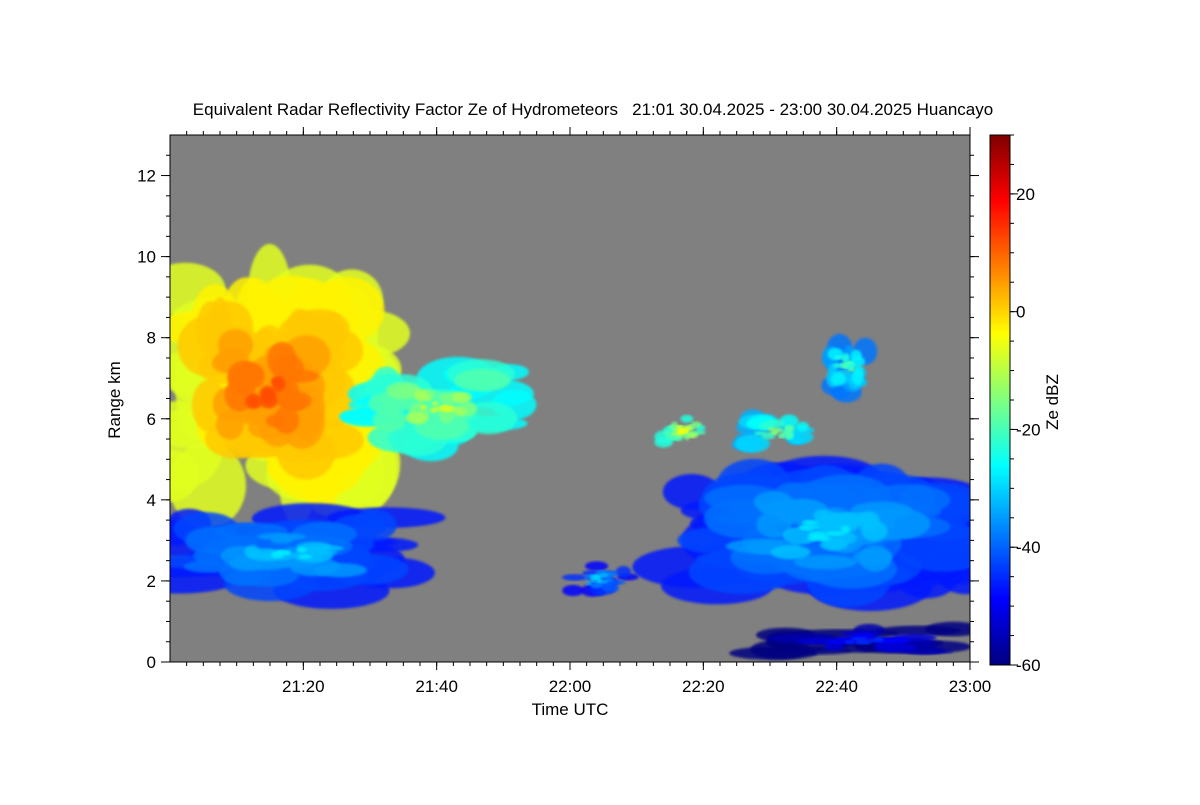 The height and width of the screenshot is (805, 1200). What do you see at coordinates (151, 338) in the screenshot?
I see `y-tick-label: 8` at bounding box center [151, 338].